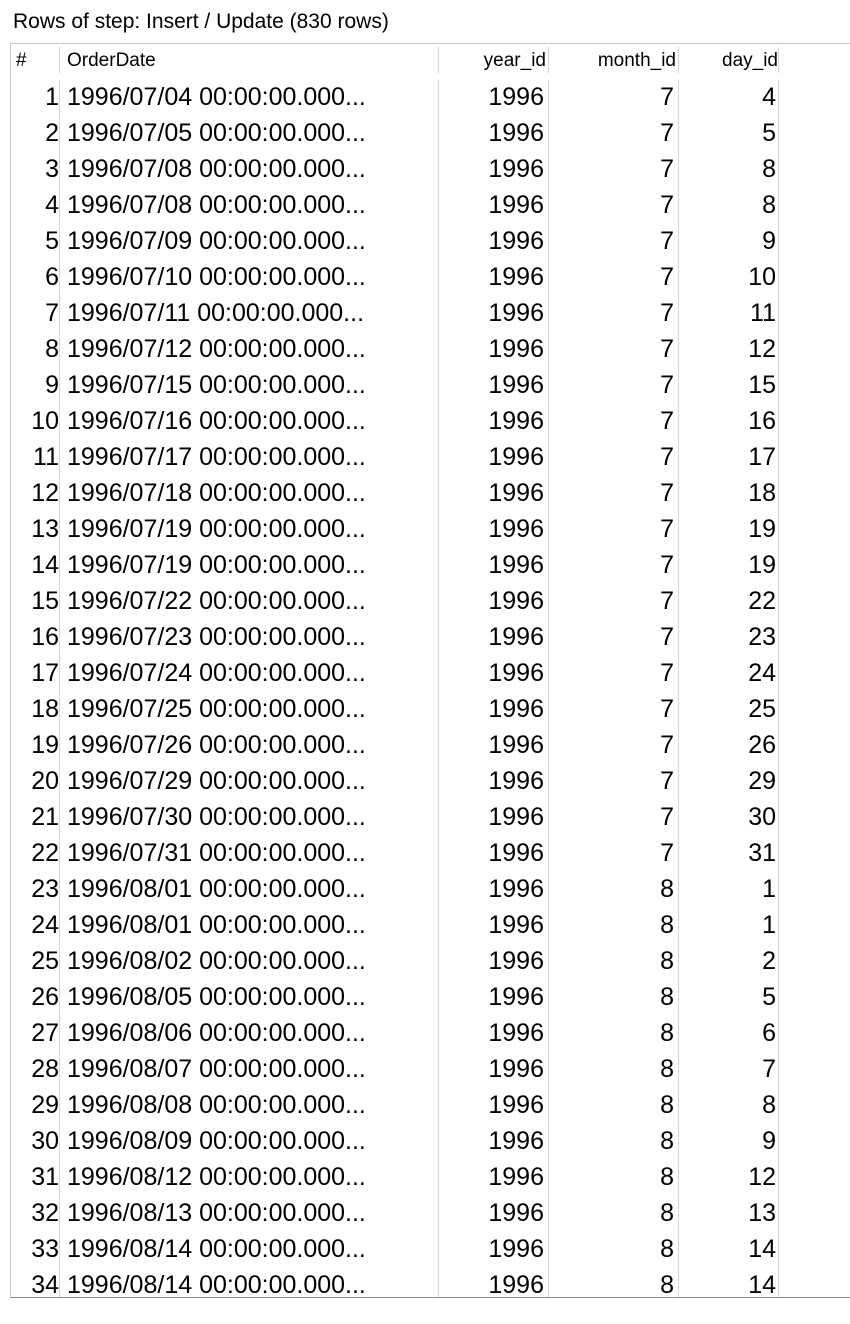 This screenshot has width=850, height=1324. I want to click on day-id-cell: 12, so click(762, 1177).